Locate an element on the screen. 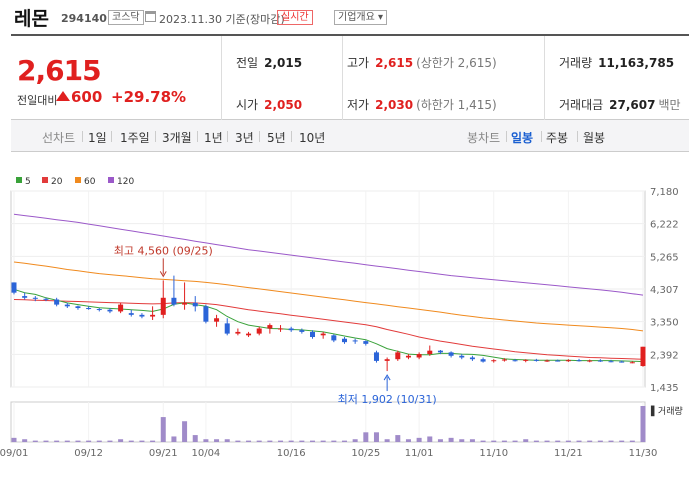 Image resolution: width=700 pixels, height=477 pixels. tab-1d: 1일 is located at coordinates (97, 138).